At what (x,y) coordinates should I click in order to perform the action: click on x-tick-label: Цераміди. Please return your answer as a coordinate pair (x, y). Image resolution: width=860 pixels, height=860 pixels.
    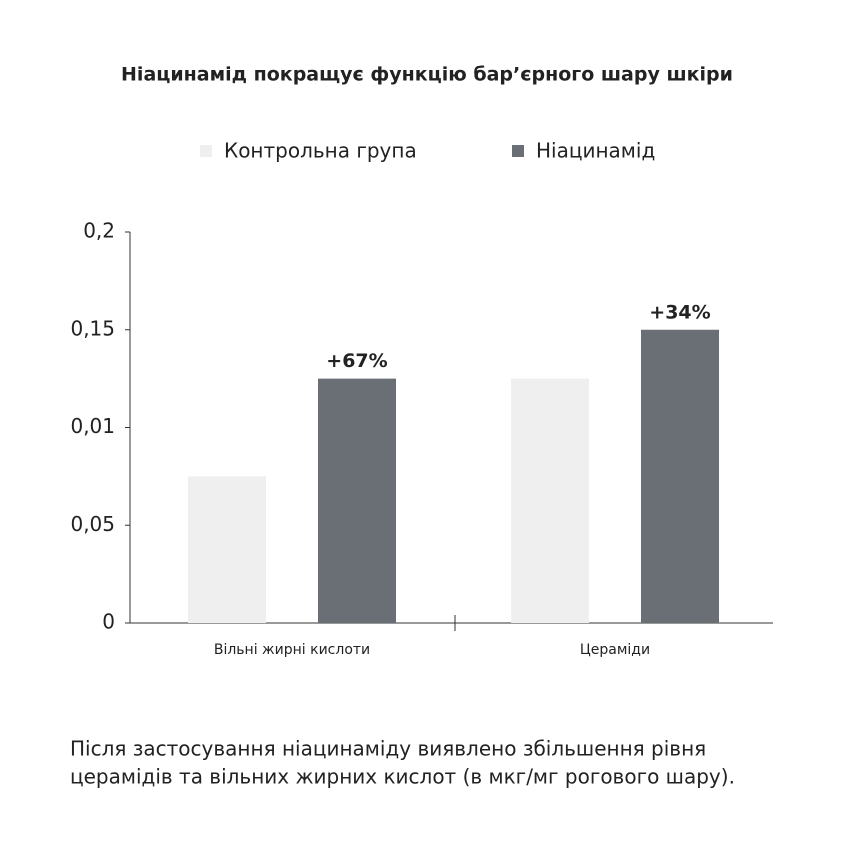
    Looking at the image, I should click on (615, 650).